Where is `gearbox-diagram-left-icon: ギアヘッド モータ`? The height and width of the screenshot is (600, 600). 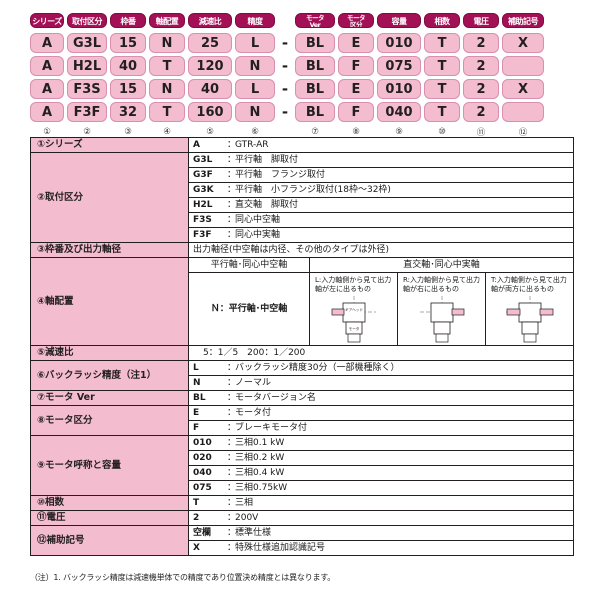 gearbox-diagram-left-icon: ギアヘッド モータ is located at coordinates (353, 319).